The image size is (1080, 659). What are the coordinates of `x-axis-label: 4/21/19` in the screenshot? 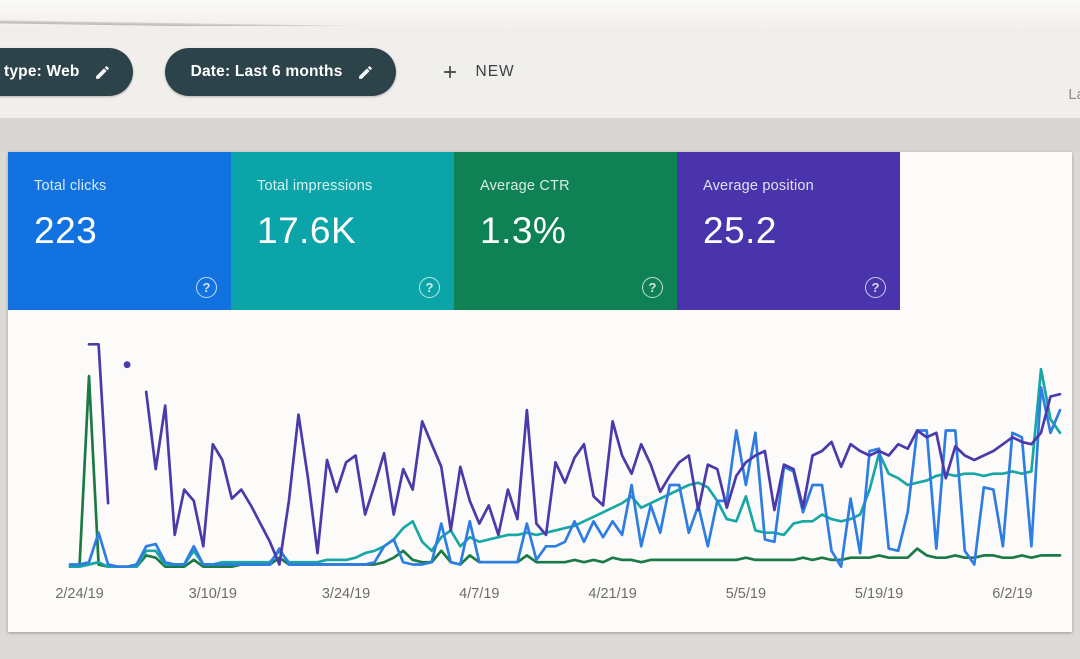 It's located at (612, 594).